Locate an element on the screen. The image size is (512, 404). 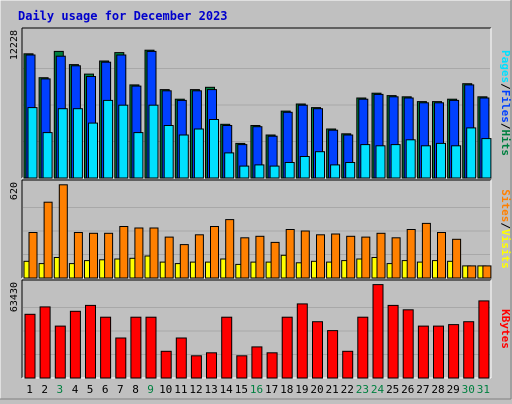
day-label-19: 19 is located at coordinates (301, 389).